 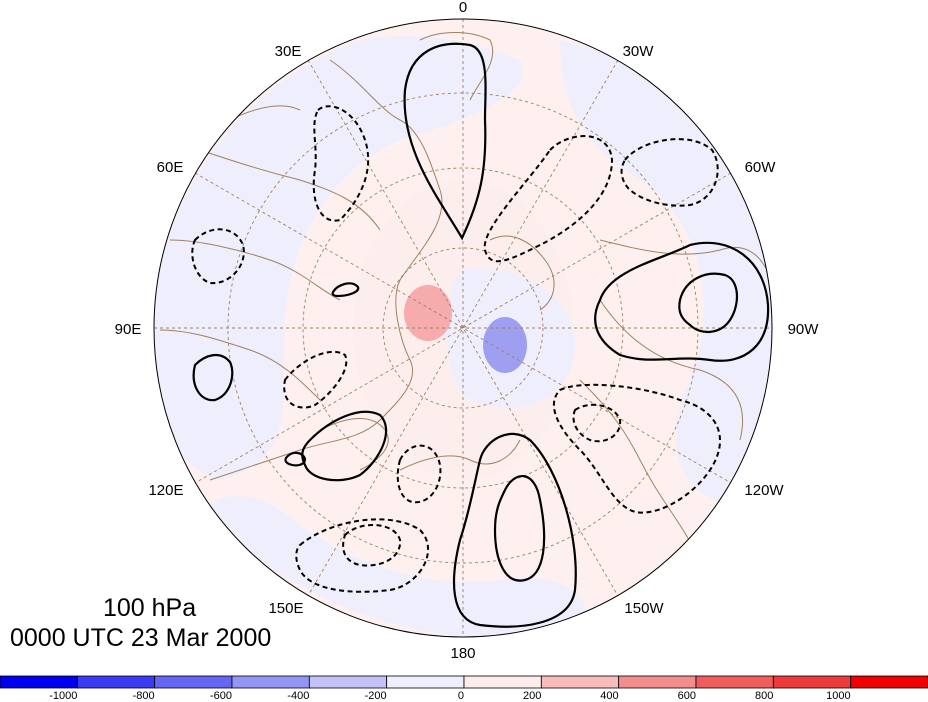 I want to click on lon-label-90w: 90W, so click(x=804, y=329).